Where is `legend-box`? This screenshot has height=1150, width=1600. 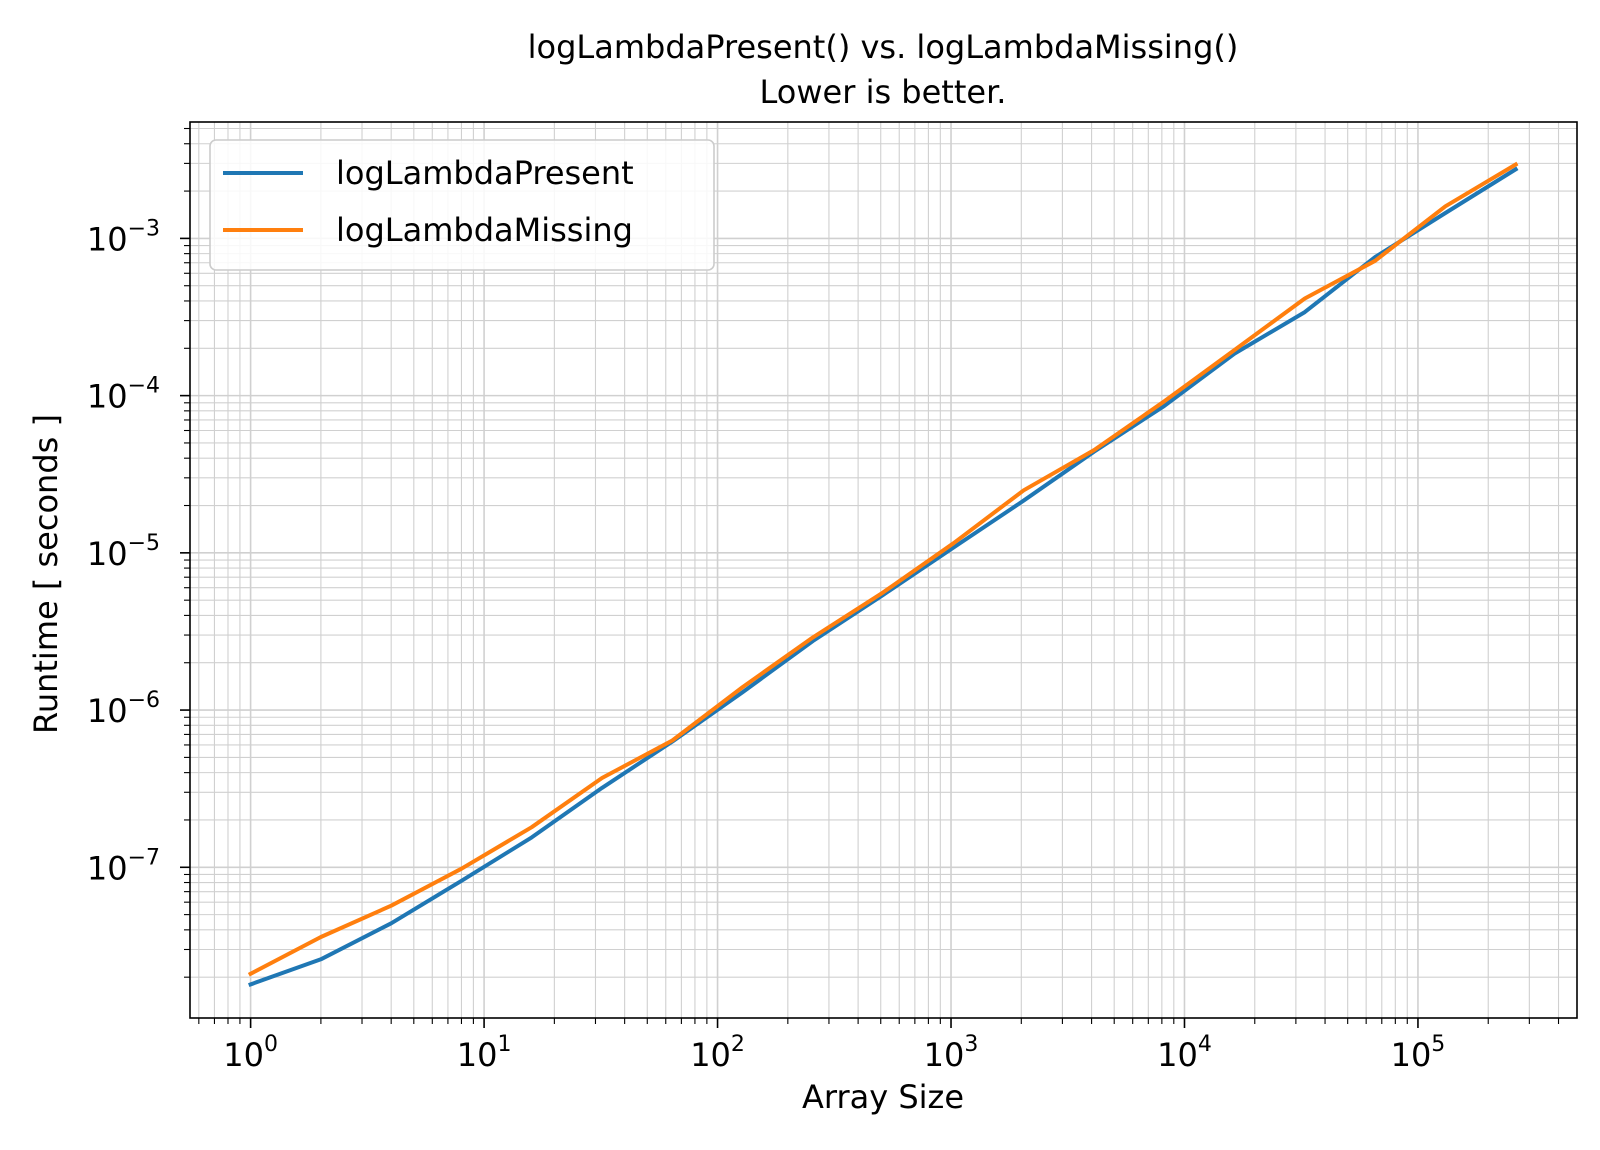 legend-box is located at coordinates (462, 205).